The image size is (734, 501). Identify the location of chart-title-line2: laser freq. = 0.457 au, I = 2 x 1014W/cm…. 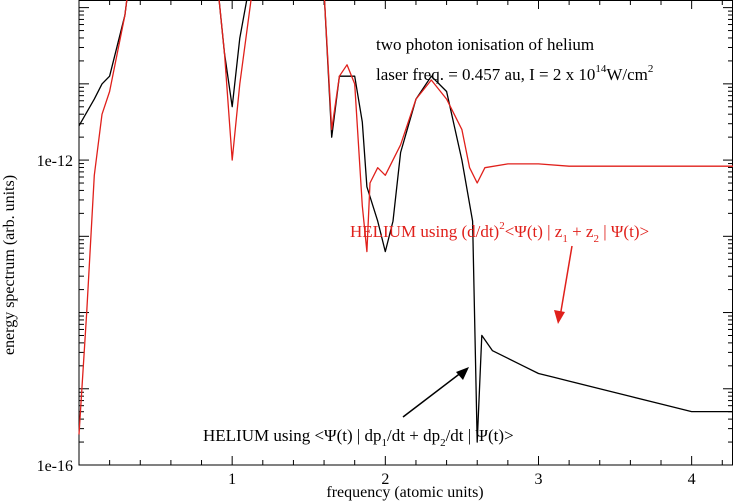
(514, 73).